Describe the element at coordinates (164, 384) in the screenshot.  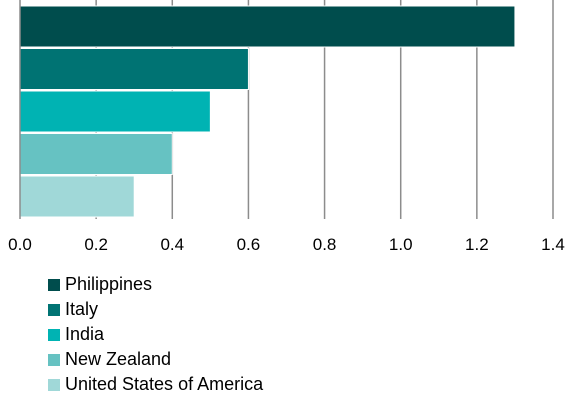
I see `legend-label: United States of America` at that location.